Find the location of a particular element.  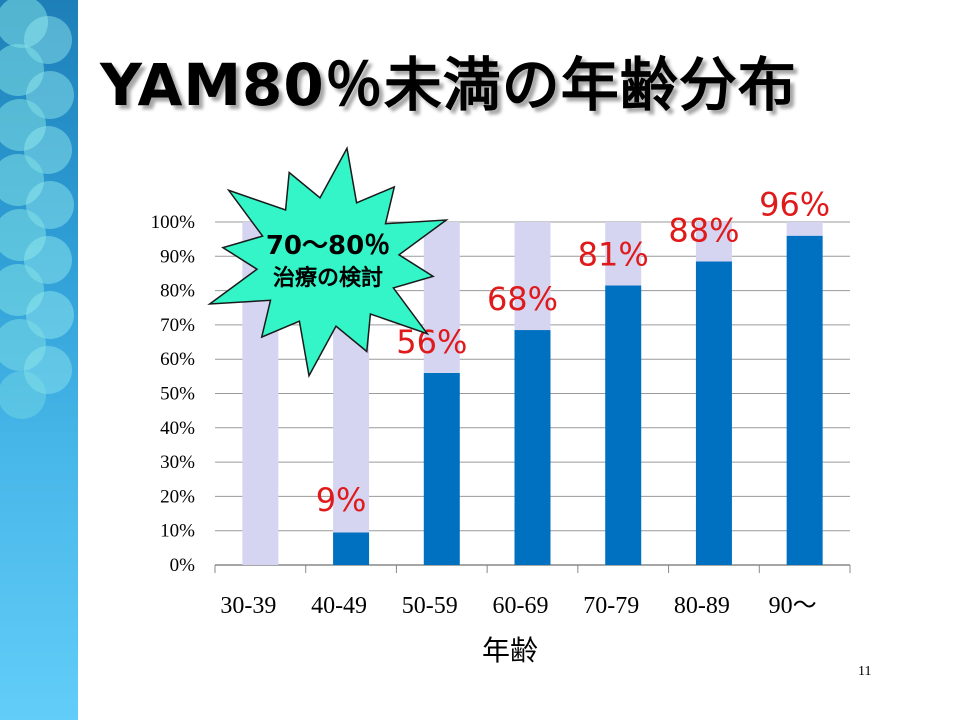

y-tick-label: 100% is located at coordinates (173, 222).